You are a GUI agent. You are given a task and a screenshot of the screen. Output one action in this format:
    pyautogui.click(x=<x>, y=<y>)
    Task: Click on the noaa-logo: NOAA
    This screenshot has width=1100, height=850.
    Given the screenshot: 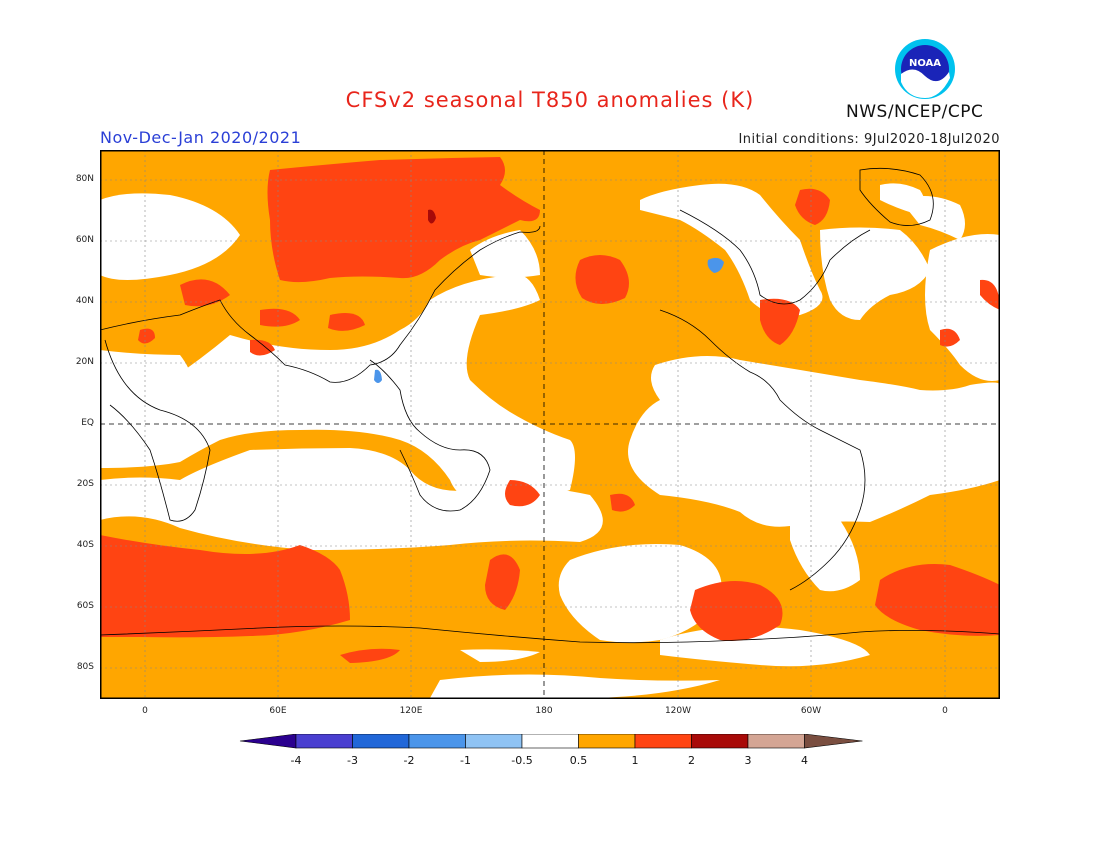 What is the action you would take?
    pyautogui.click(x=925, y=69)
    